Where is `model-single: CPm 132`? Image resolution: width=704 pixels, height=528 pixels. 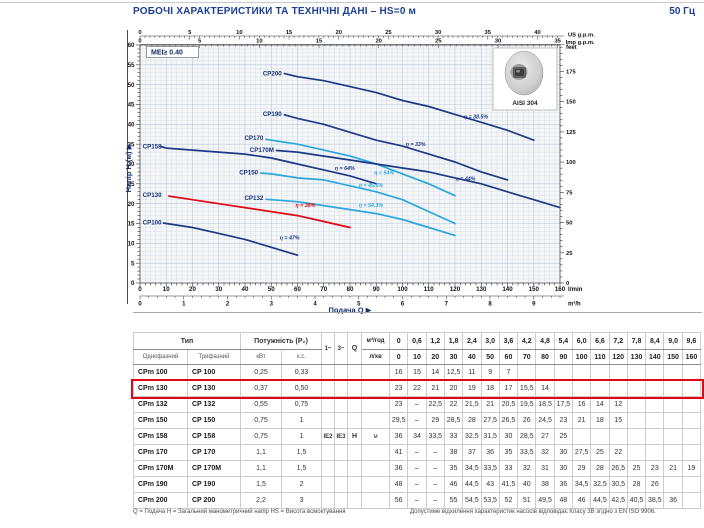
model-single: CPm 132 is located at coordinates (160, 404).